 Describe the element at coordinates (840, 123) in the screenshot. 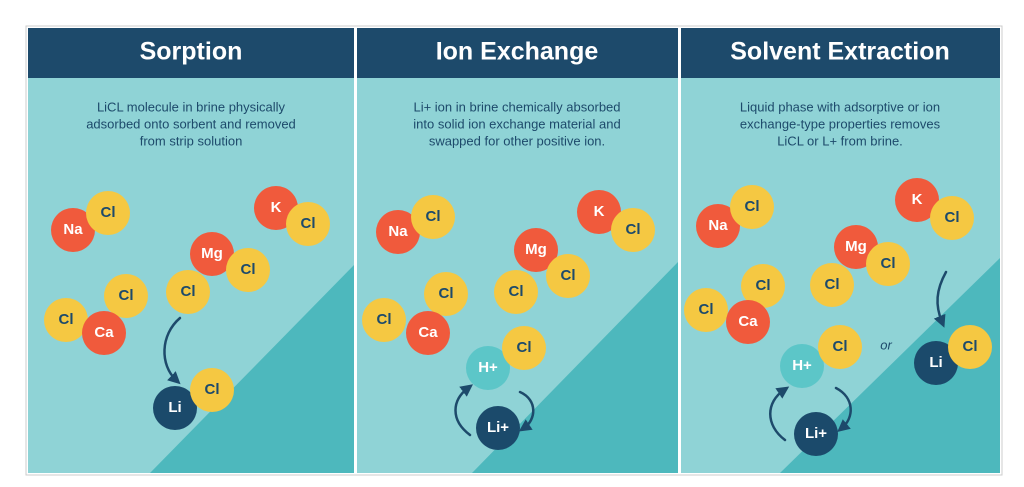

I see `description: exchange-type properties removes` at that location.